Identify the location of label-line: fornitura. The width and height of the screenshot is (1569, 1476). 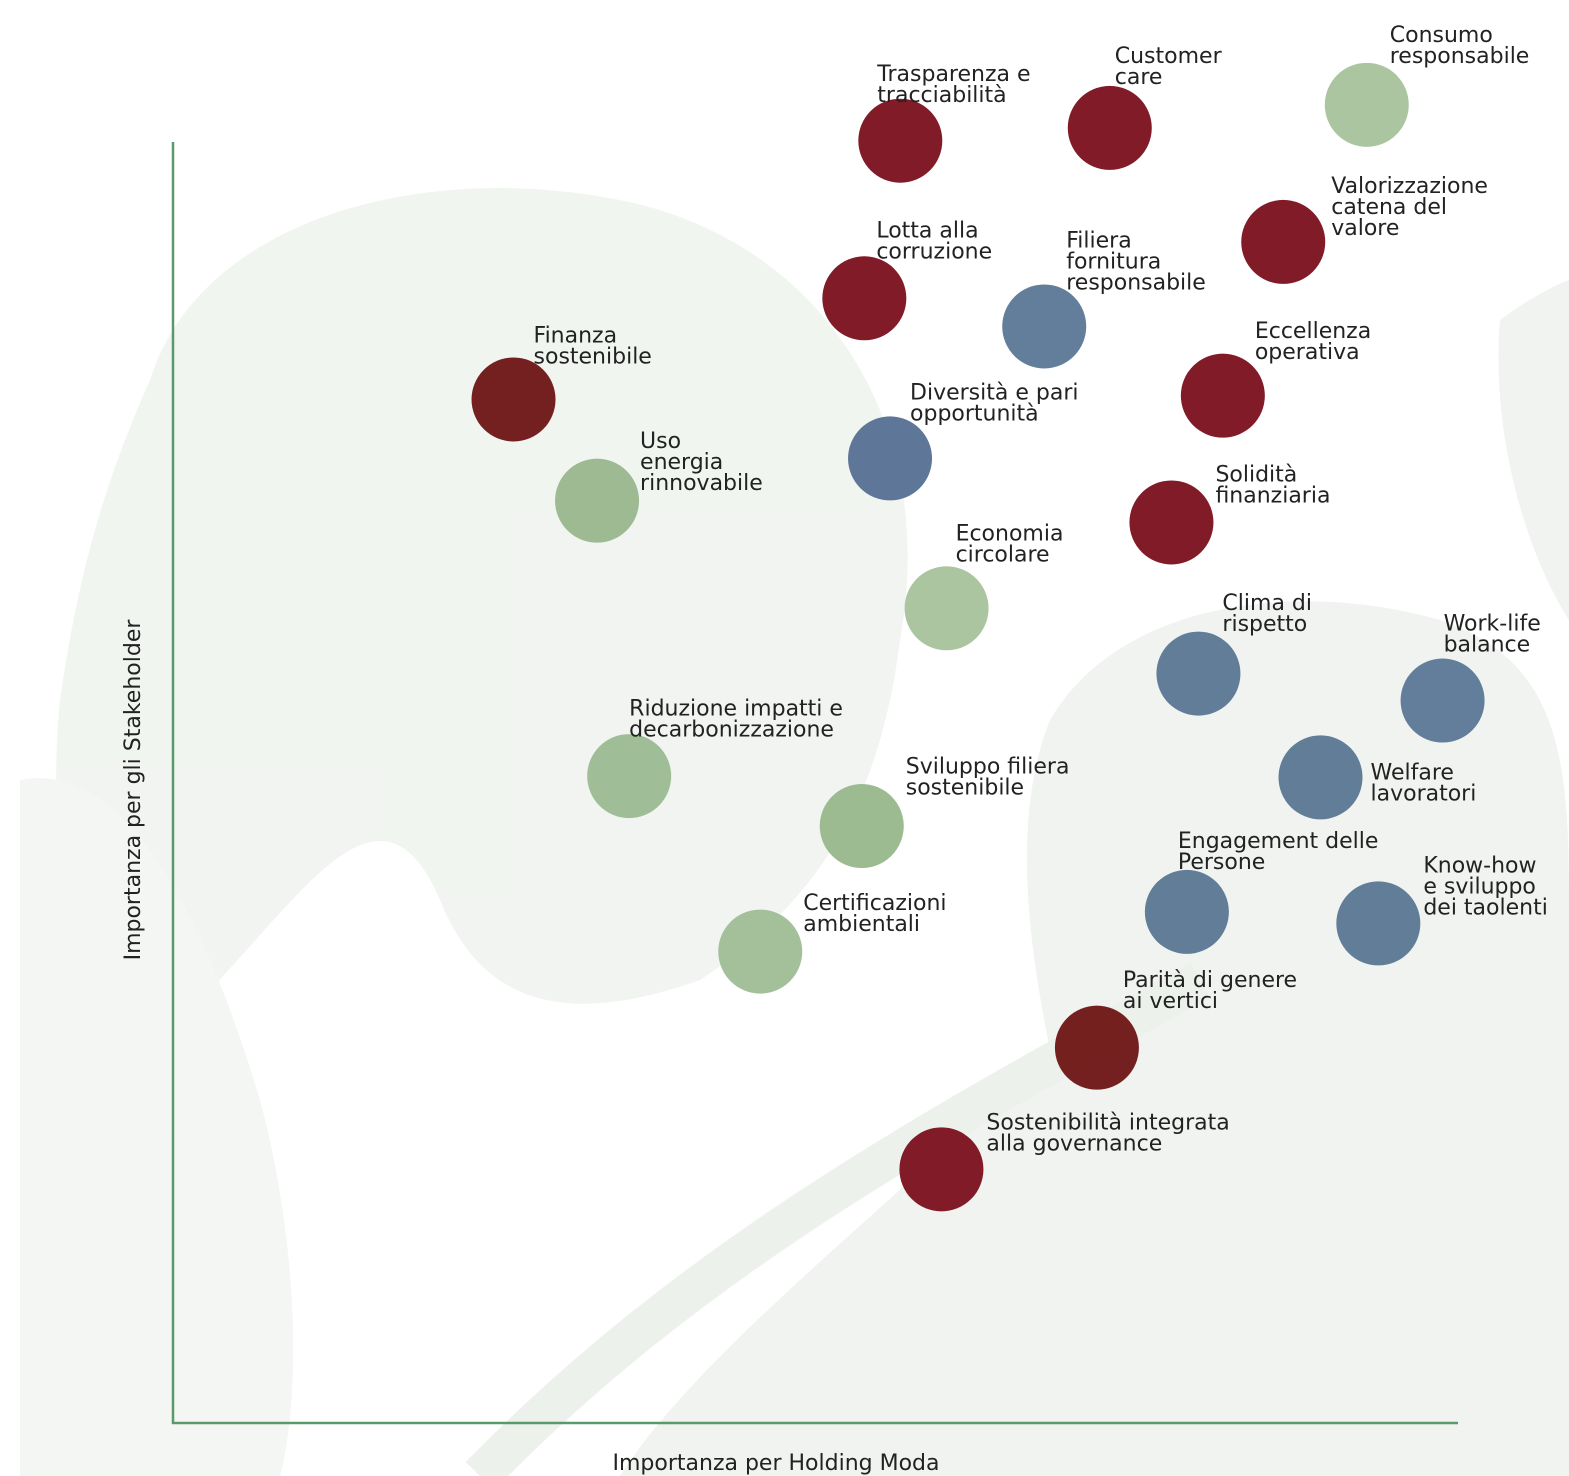
(1113, 262).